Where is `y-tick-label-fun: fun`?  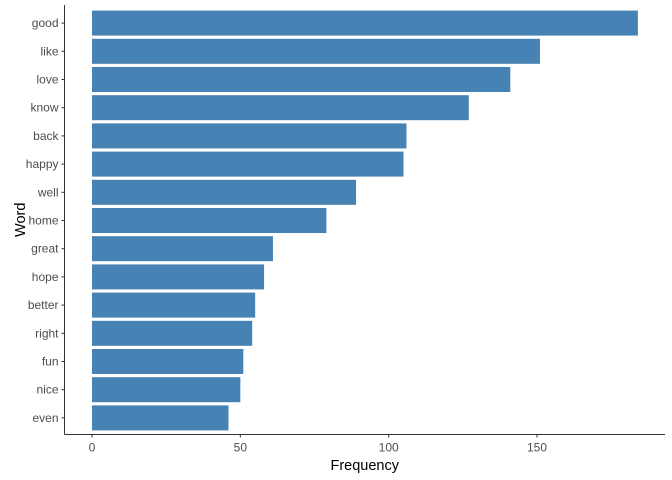
y-tick-label-fun: fun is located at coordinates (50, 362).